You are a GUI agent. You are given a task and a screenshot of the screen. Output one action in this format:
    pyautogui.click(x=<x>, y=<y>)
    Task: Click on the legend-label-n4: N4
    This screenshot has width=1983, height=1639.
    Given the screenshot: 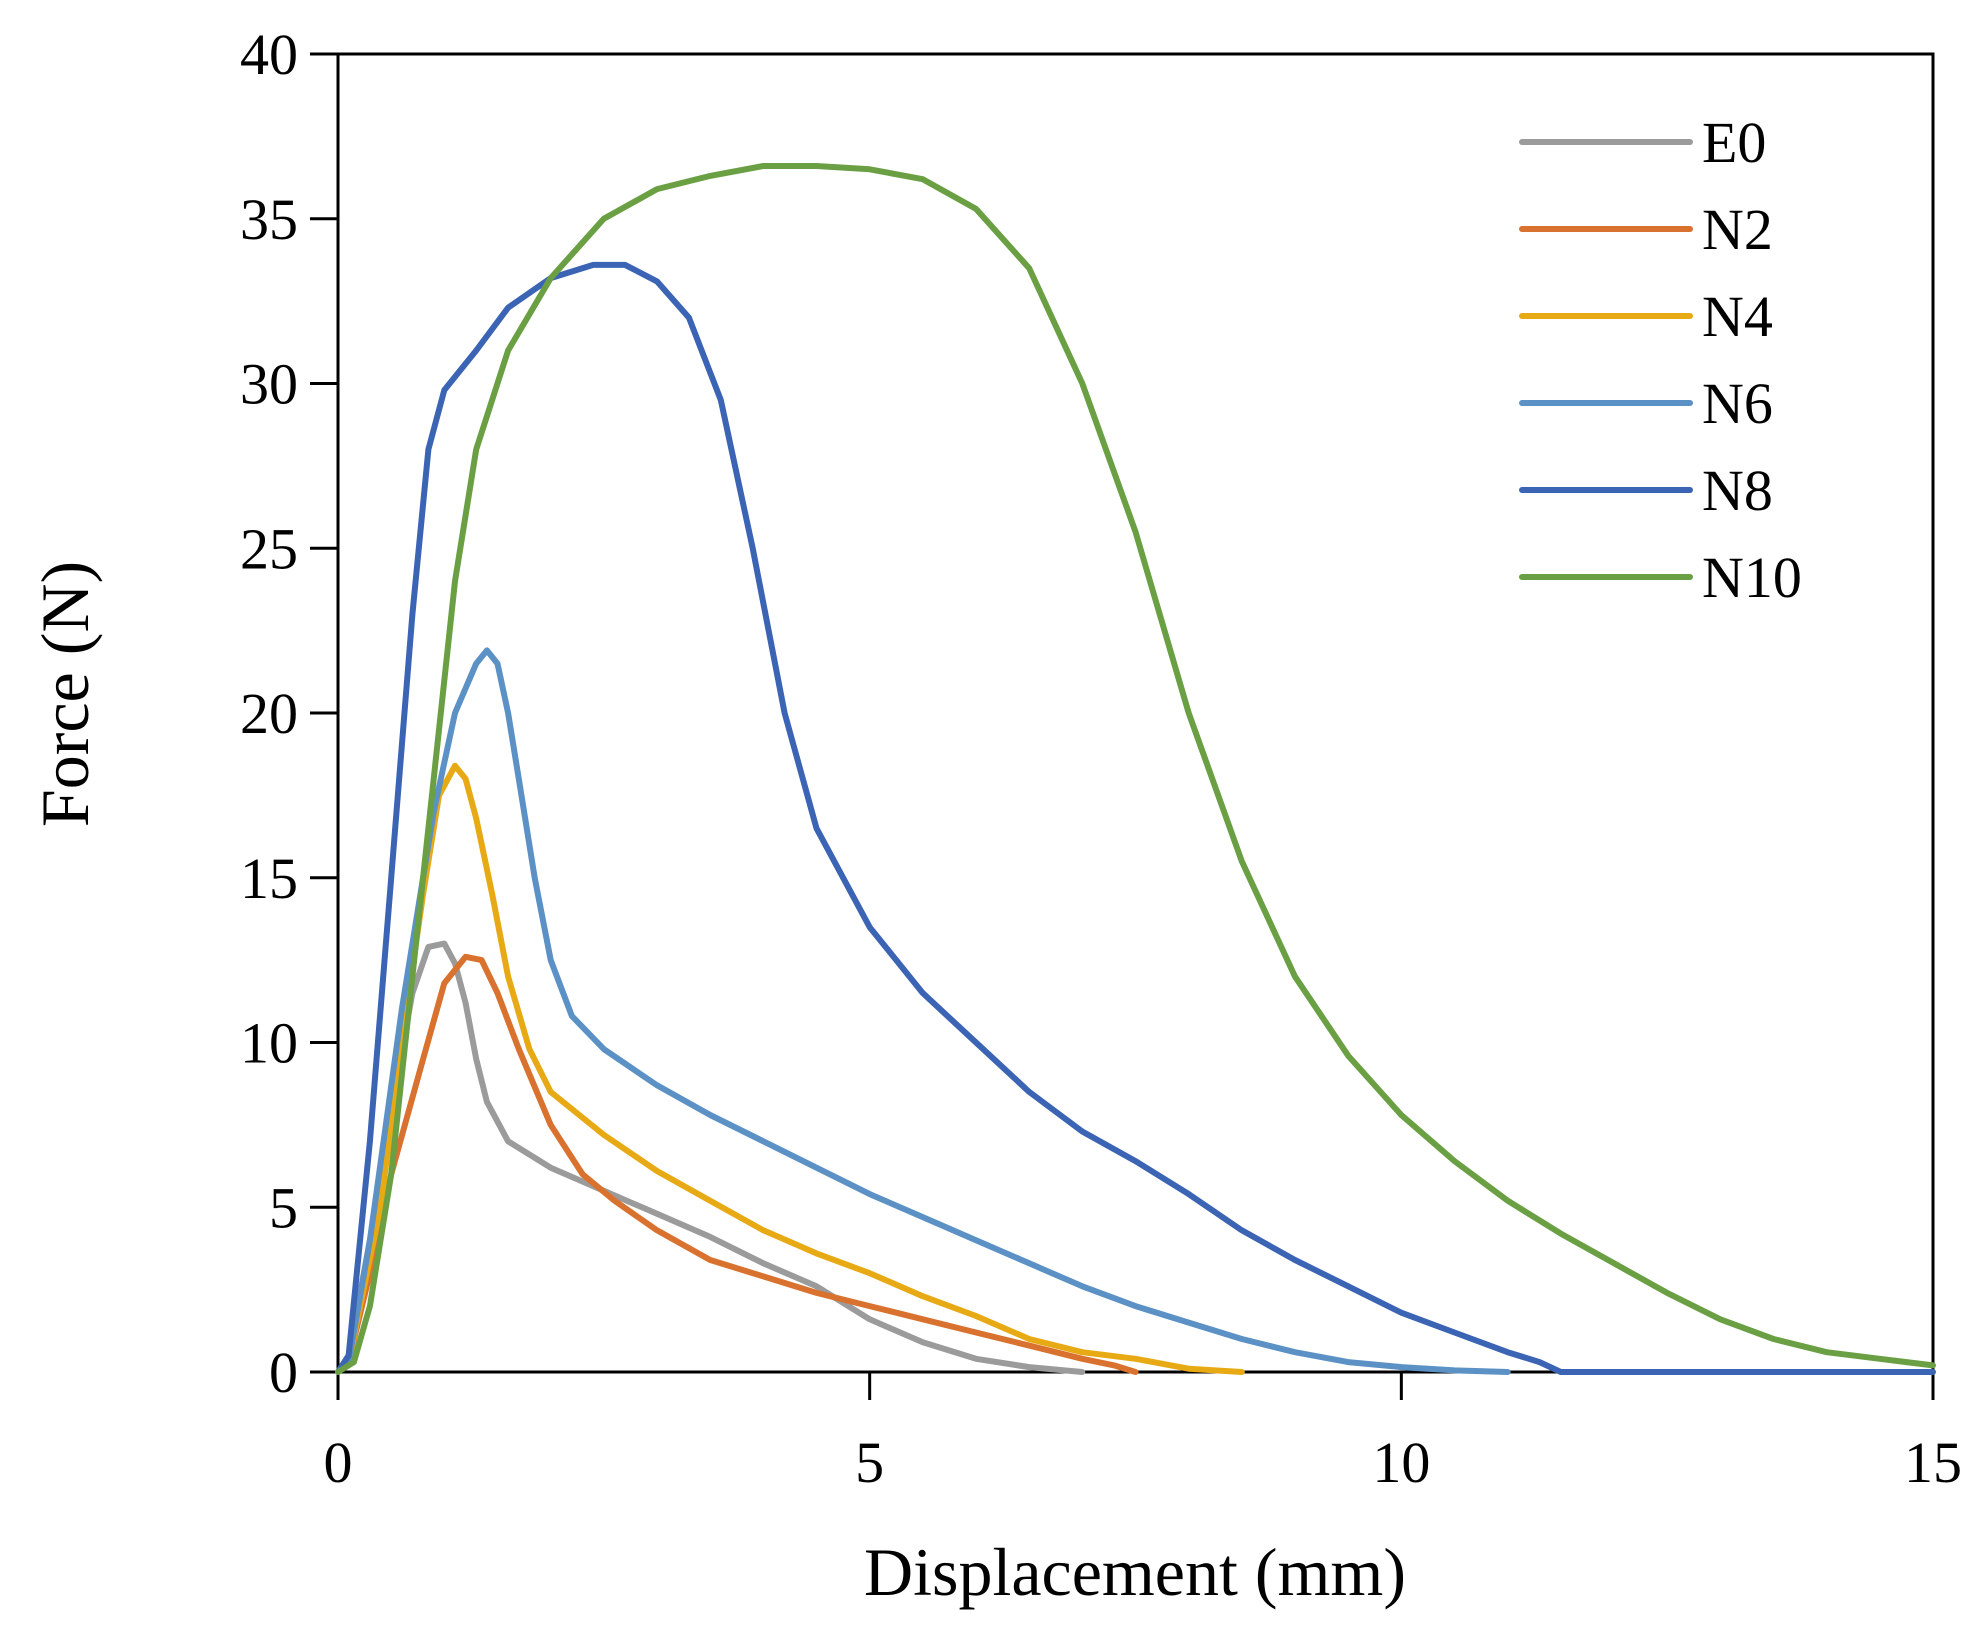 What is the action you would take?
    pyautogui.click(x=1737, y=316)
    